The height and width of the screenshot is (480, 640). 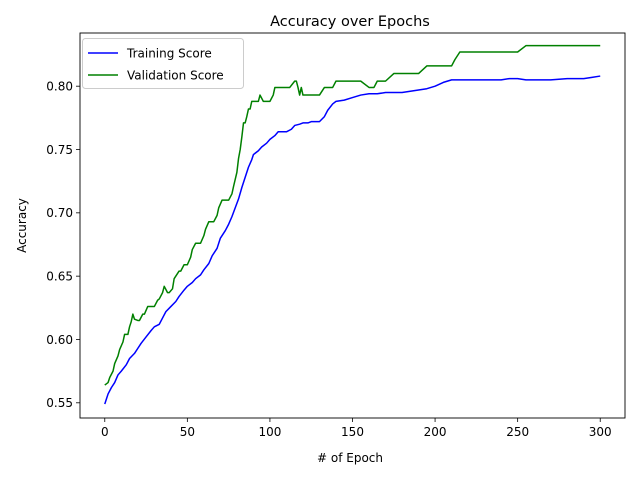 I want to click on x-tick-label: 50, so click(x=187, y=432).